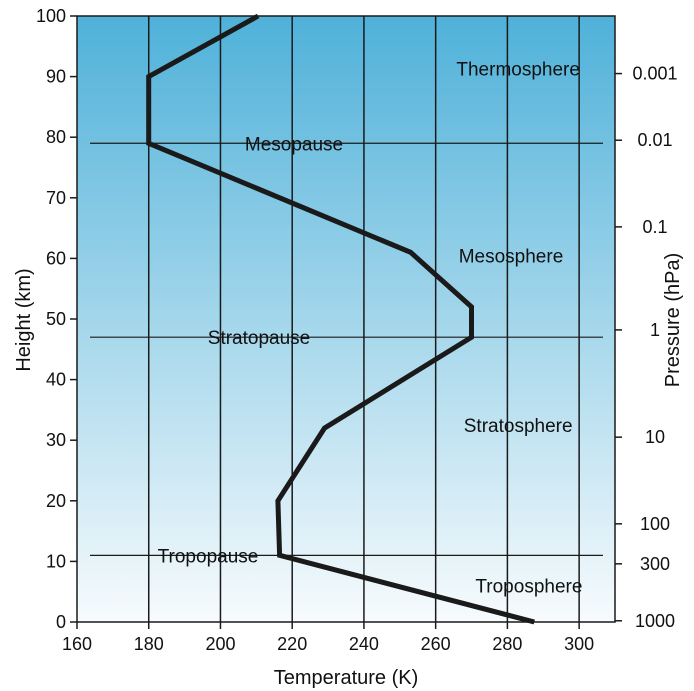 The width and height of the screenshot is (694, 691). Describe the element at coordinates (655, 524) in the screenshot. I see `pressure-tick-label: 100` at that location.